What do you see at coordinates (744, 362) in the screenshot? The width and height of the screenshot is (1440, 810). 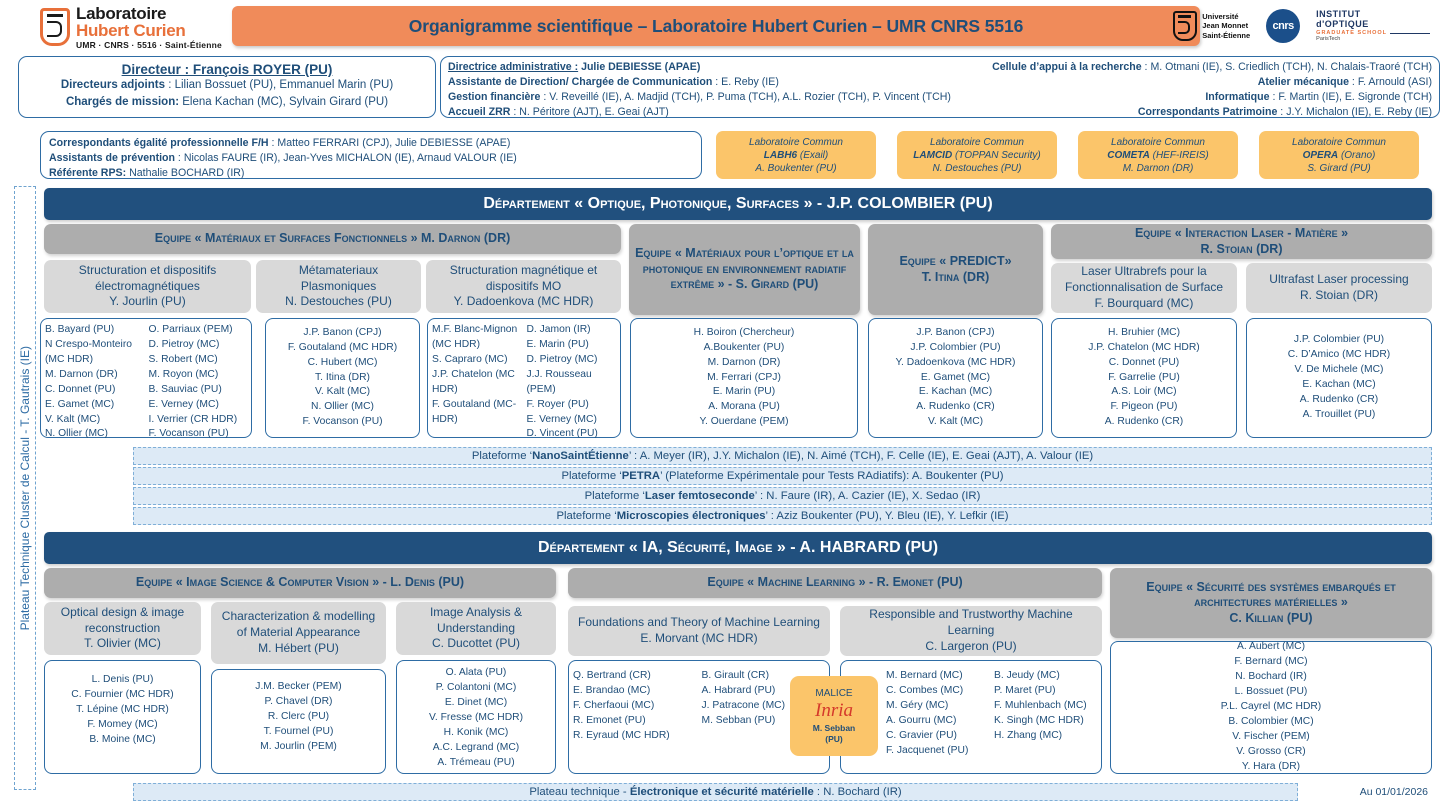 I see `member: M. Darnon (DR)` at bounding box center [744, 362].